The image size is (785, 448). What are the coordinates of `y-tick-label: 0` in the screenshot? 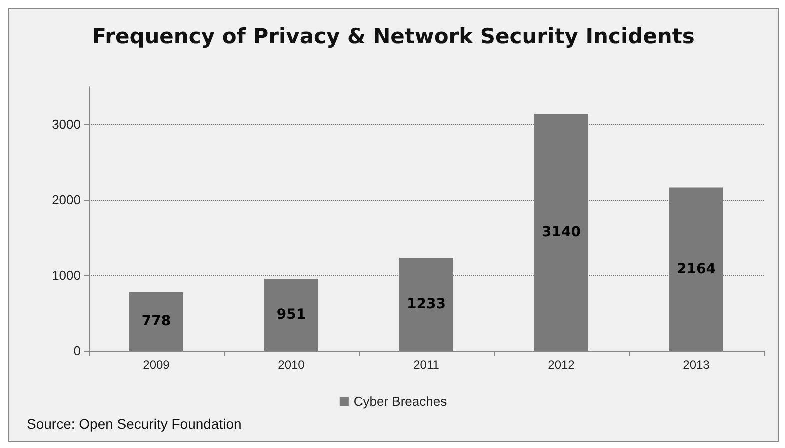 It's located at (77, 351).